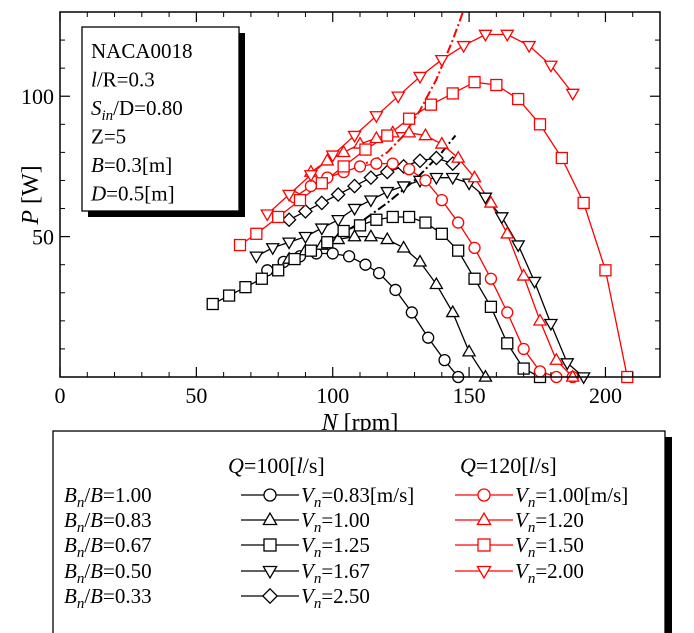 Image resolution: width=694 pixels, height=633 pixels. I want to click on legend-marker-q120-triangle-up, so click(484, 518).